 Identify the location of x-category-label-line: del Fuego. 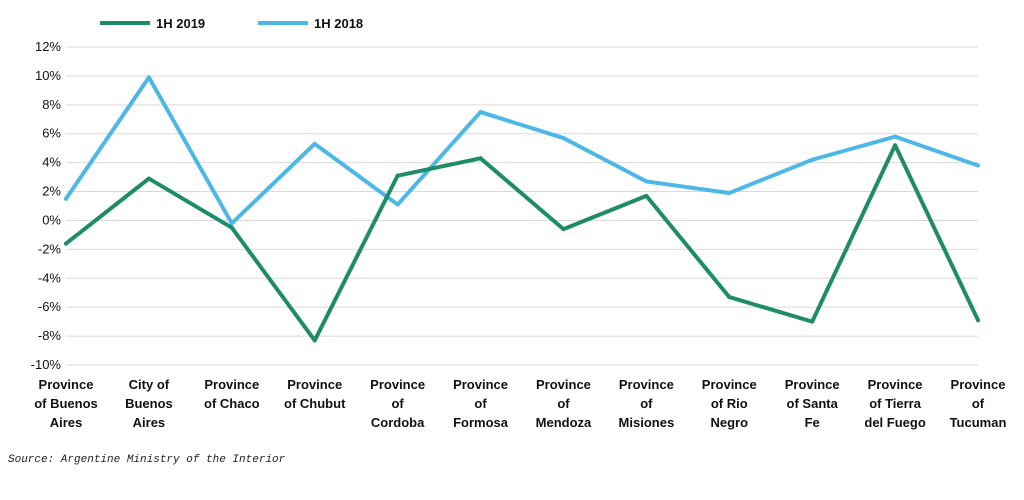
(894, 422).